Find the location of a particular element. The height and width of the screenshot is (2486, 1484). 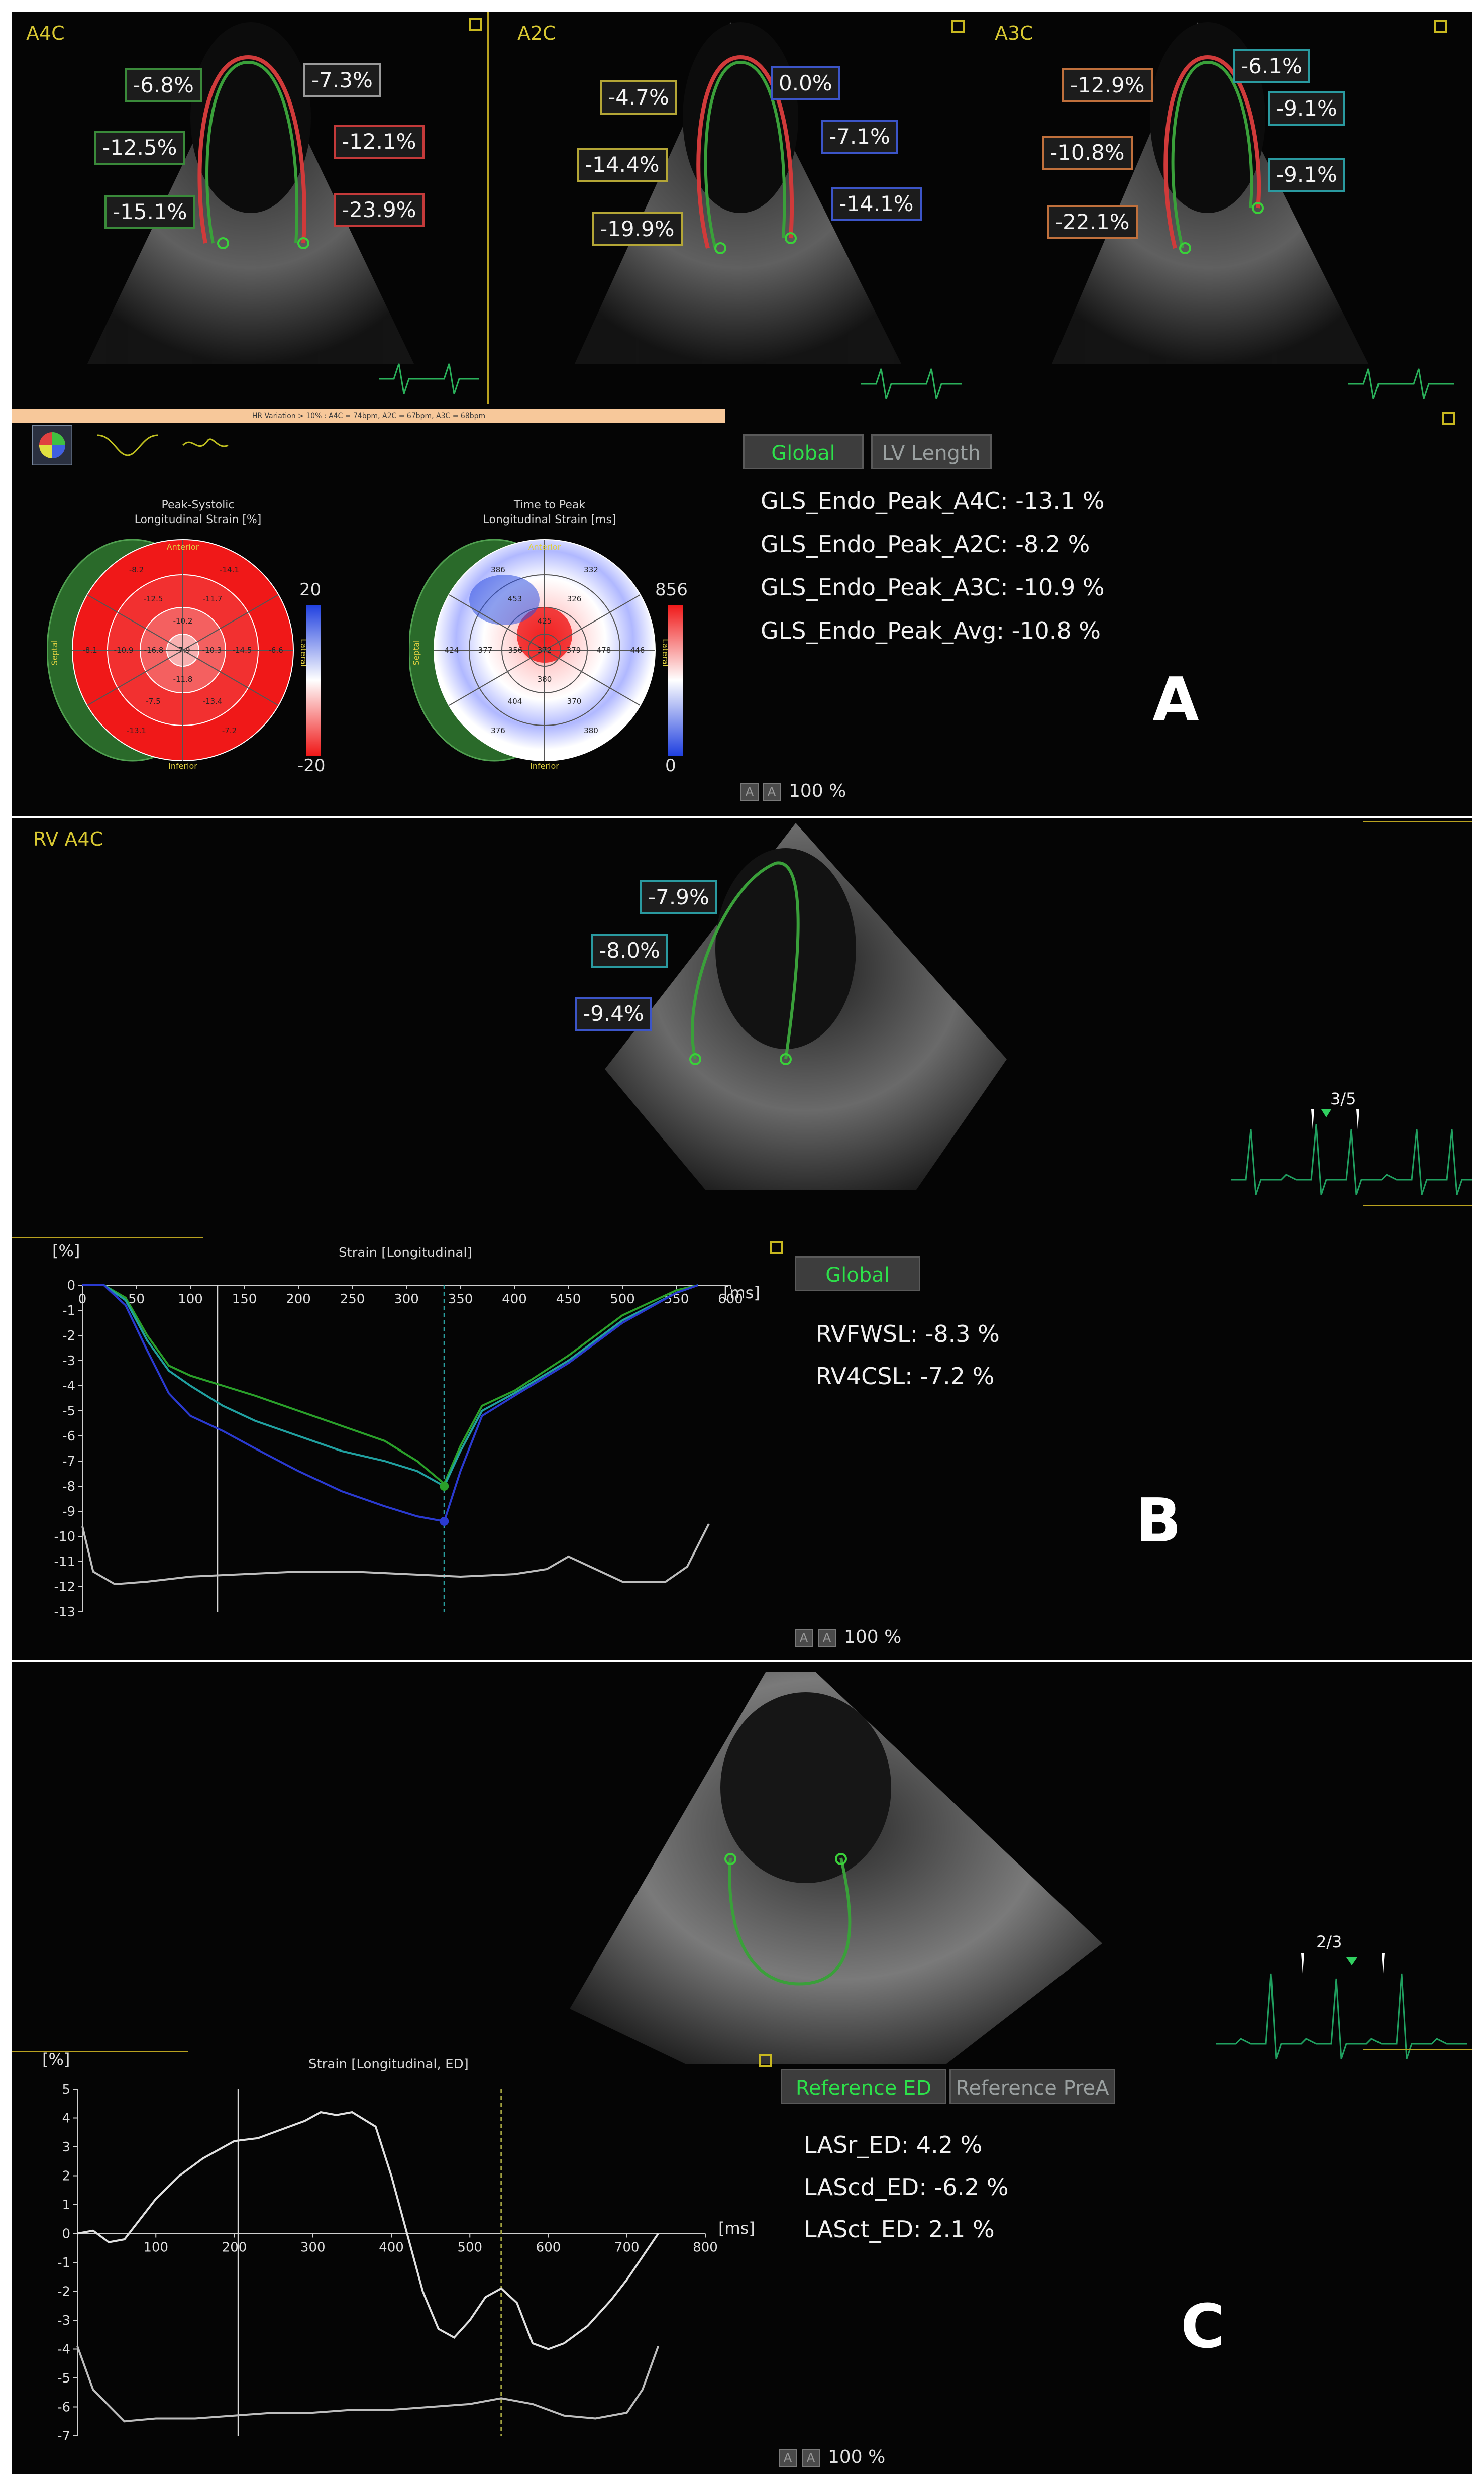

label-anterior: Anterior is located at coordinates (183, 547).